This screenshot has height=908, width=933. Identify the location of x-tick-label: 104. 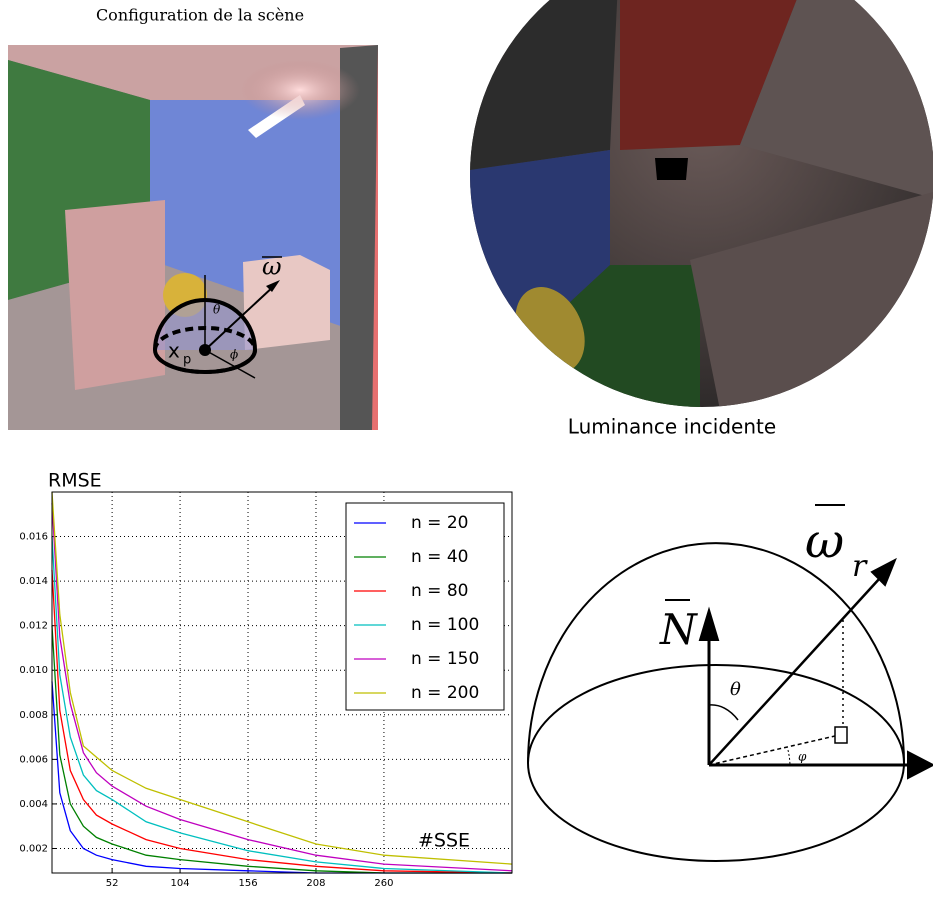
(180, 883).